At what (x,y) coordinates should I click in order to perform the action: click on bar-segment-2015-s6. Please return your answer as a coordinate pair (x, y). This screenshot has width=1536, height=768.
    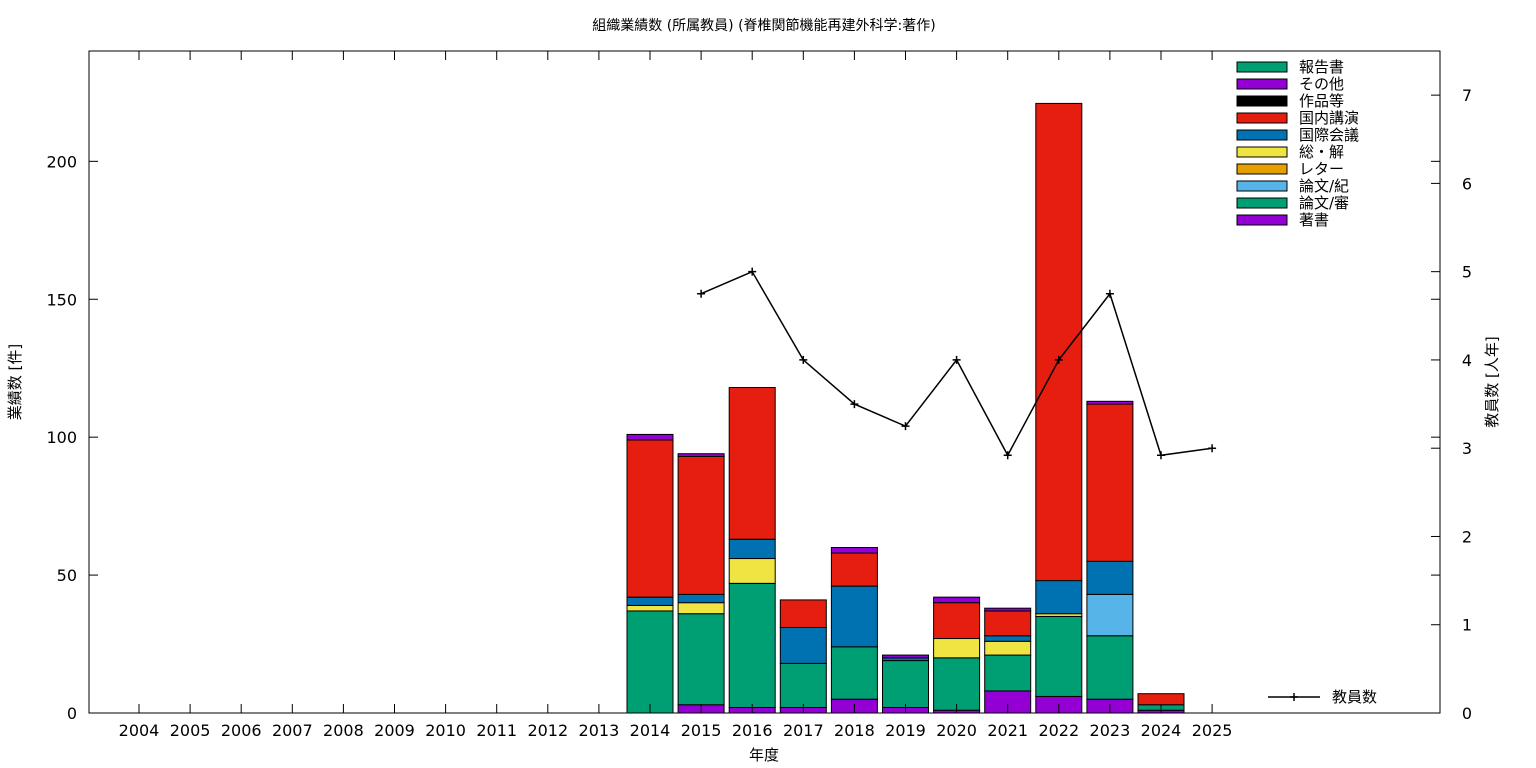
    Looking at the image, I should click on (701, 525).